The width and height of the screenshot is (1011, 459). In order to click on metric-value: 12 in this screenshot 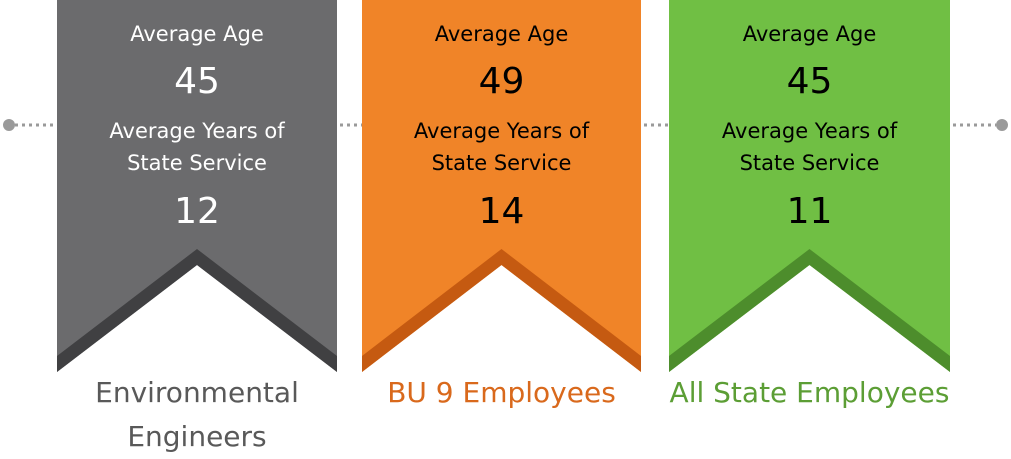, I will do `click(197, 211)`.